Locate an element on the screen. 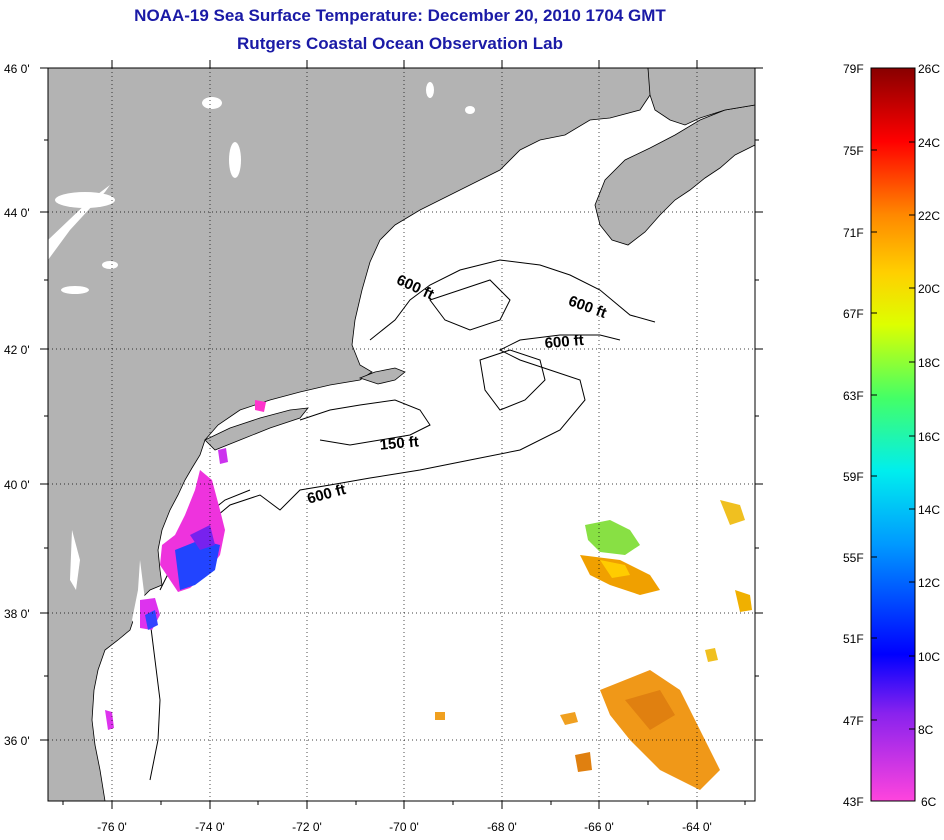 Image resolution: width=944 pixels, height=840 pixels. colorbar-c-label: 12C is located at coordinates (929, 583).